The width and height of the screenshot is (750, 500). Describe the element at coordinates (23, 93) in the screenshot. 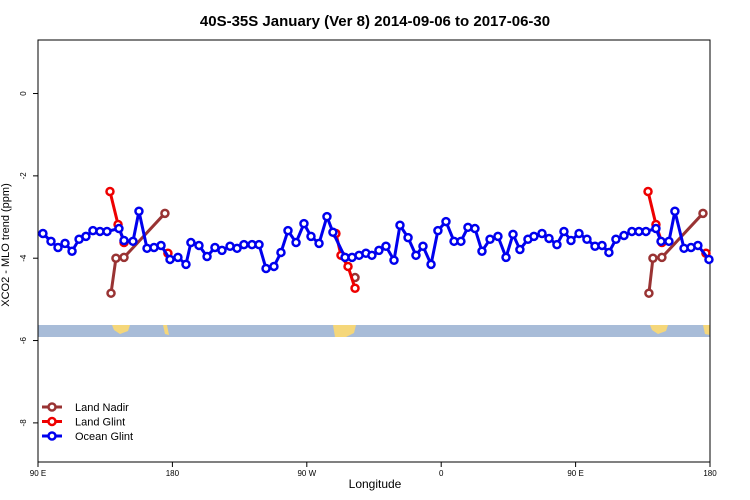

I see `y-tick-label: 0` at that location.